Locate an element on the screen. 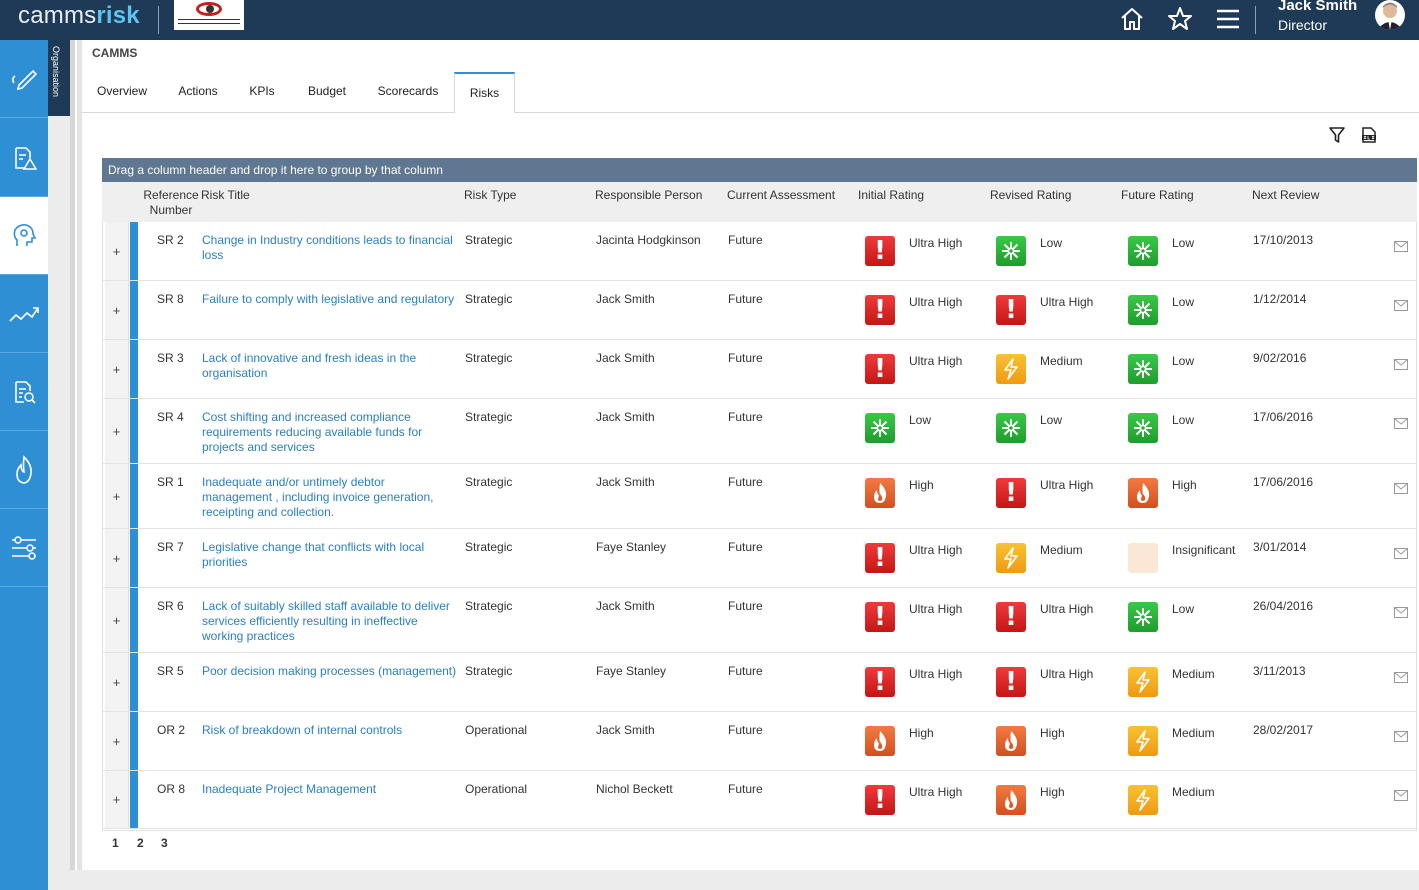  menu-icon is located at coordinates (1228, 19).